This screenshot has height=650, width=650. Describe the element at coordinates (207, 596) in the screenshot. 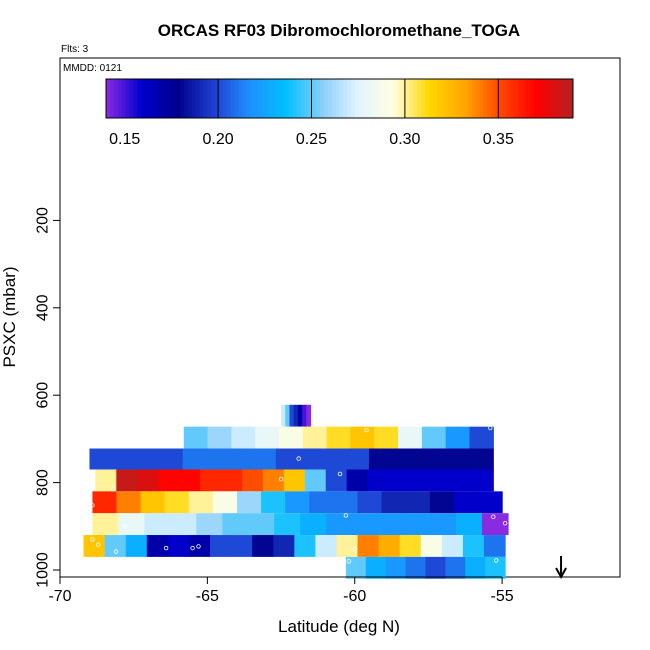

I see `x-tick-label: -65` at that location.